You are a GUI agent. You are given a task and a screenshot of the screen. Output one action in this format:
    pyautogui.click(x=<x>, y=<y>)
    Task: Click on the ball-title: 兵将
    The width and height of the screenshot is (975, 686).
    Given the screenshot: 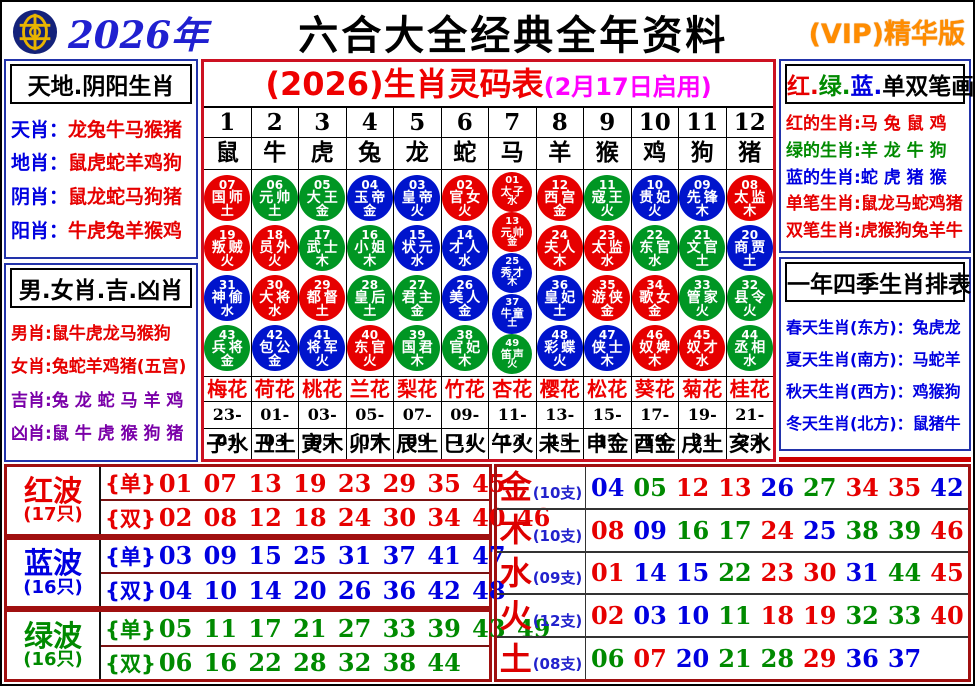 What is the action you would take?
    pyautogui.click(x=228, y=347)
    